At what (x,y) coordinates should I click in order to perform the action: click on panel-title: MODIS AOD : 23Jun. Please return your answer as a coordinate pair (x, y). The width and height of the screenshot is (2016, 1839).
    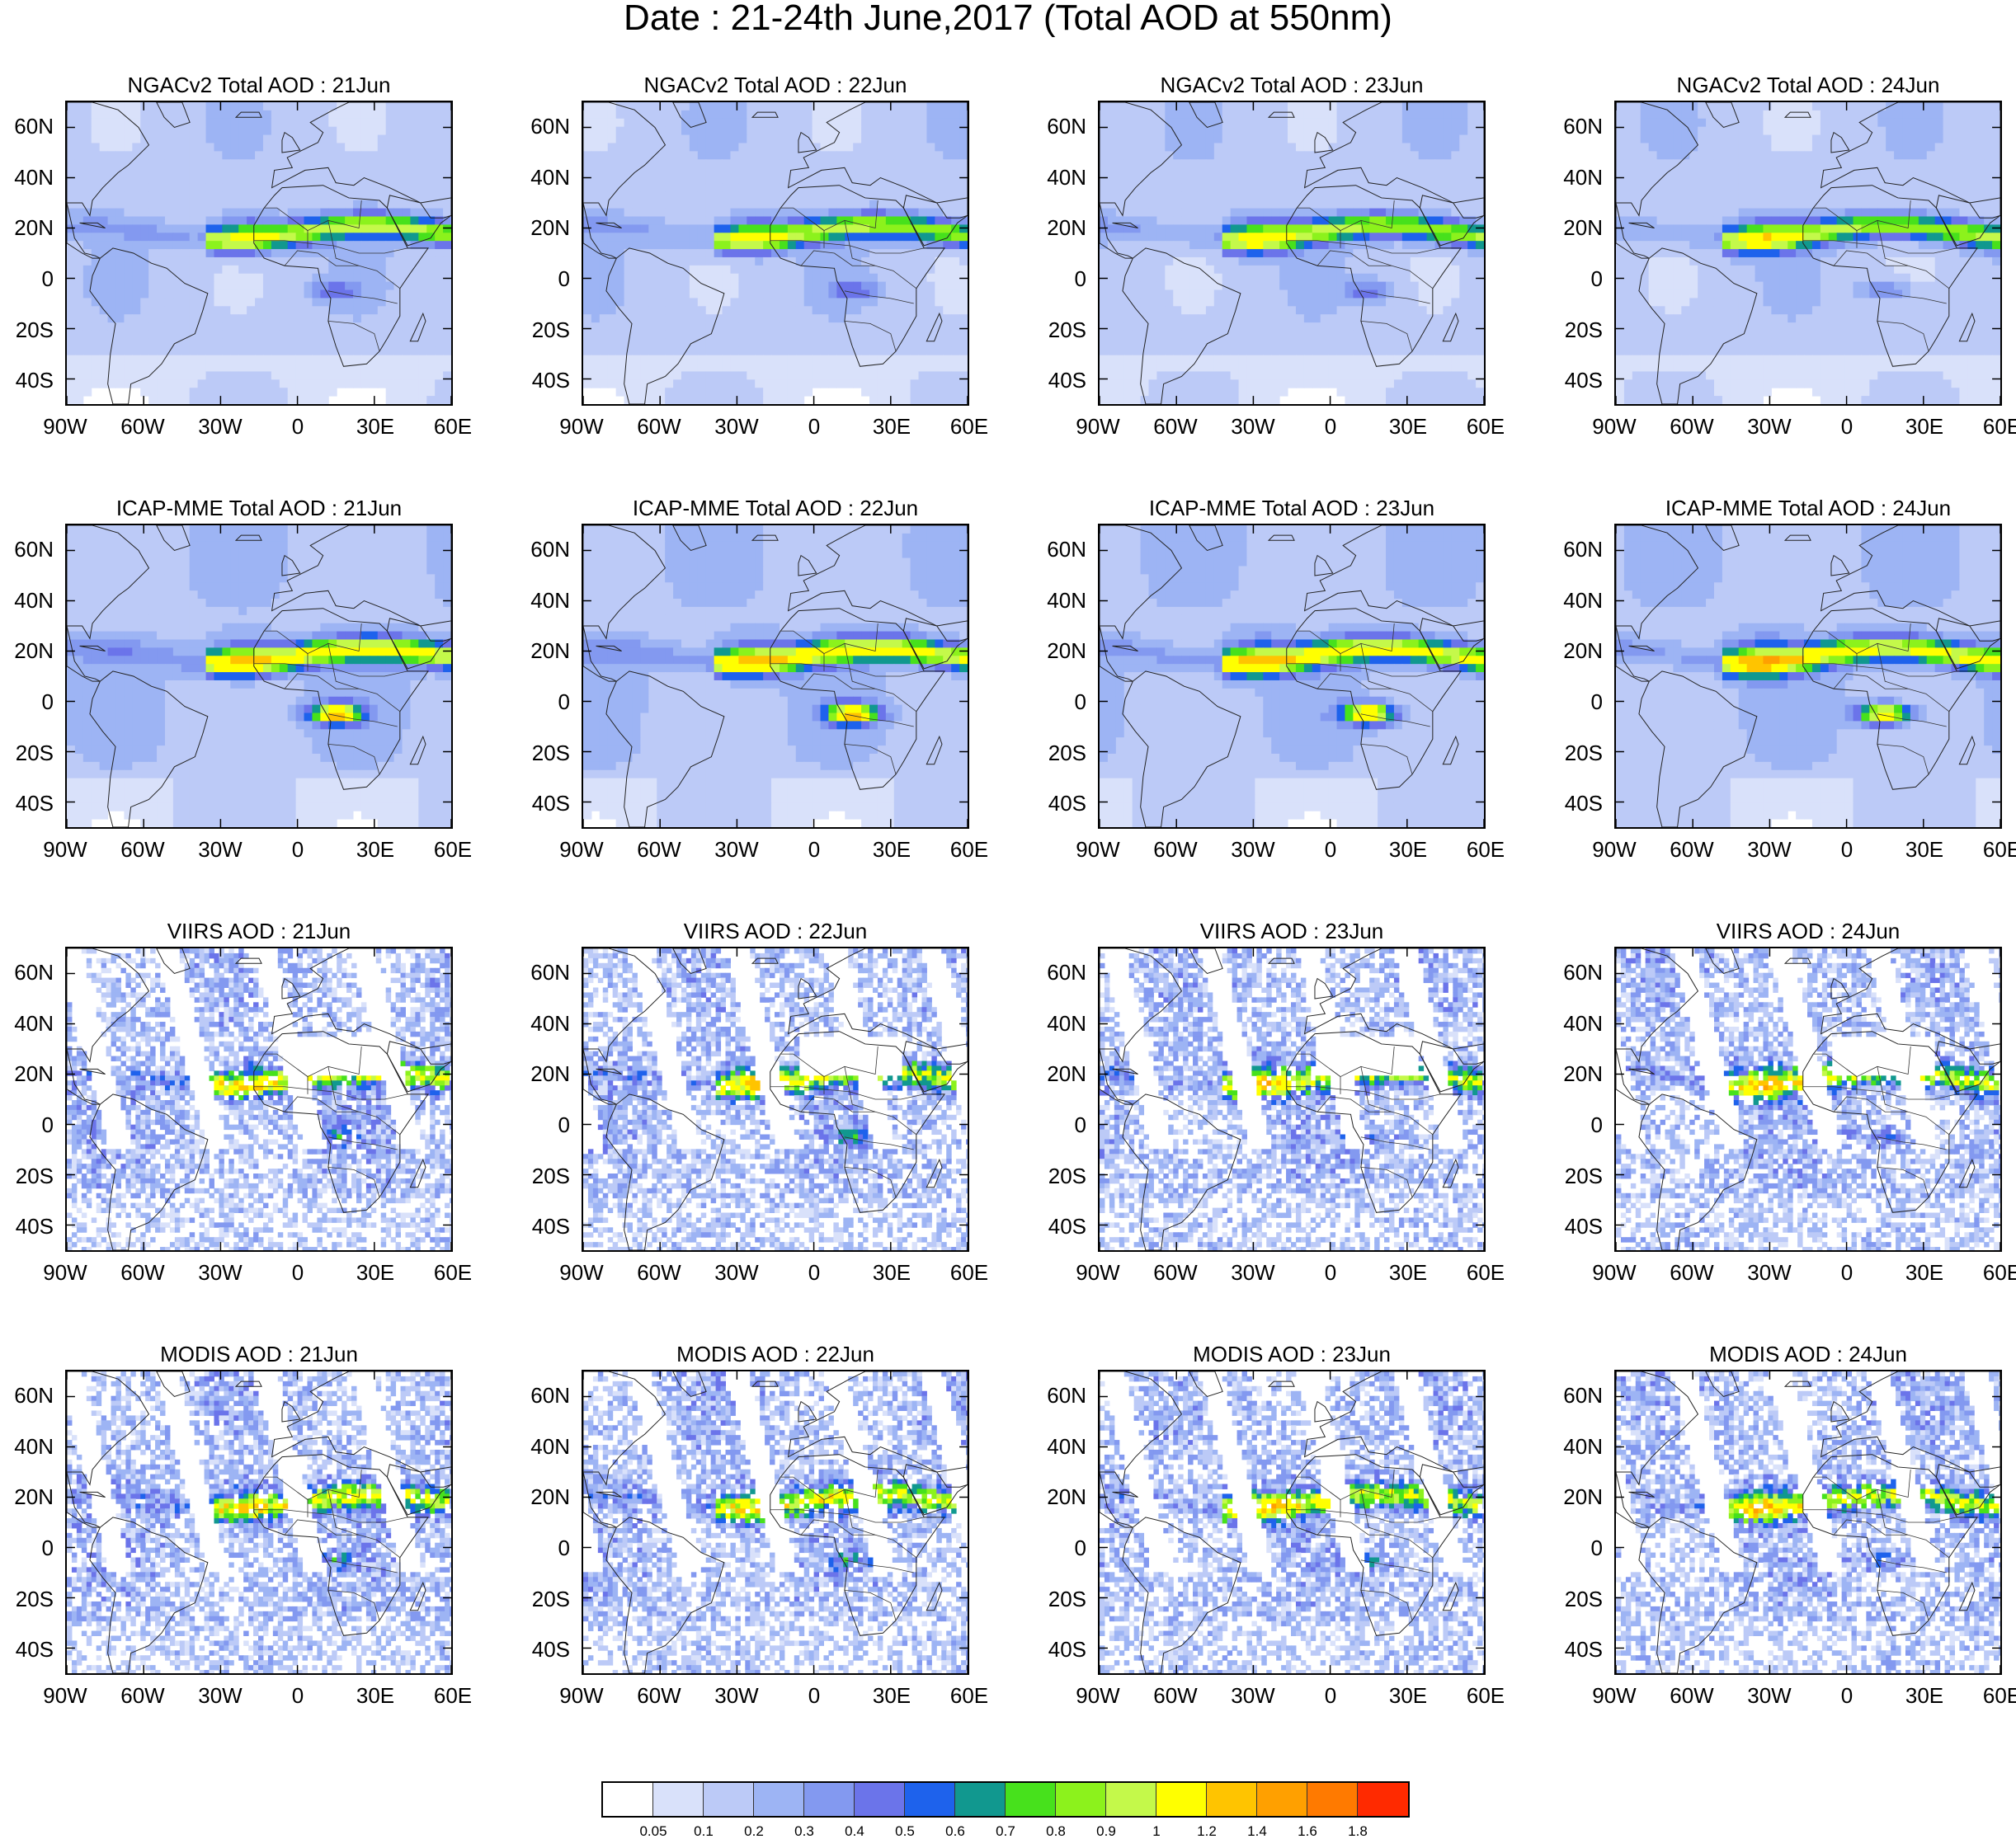
    Looking at the image, I should click on (1292, 1354).